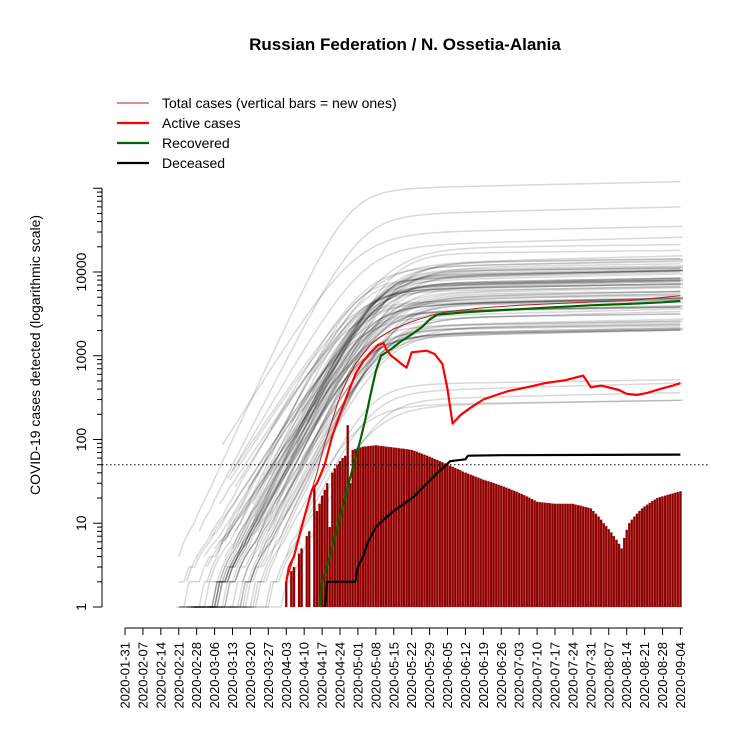 The height and width of the screenshot is (755, 750). I want to click on x-tick-label: 2020-05-22, so click(411, 675).